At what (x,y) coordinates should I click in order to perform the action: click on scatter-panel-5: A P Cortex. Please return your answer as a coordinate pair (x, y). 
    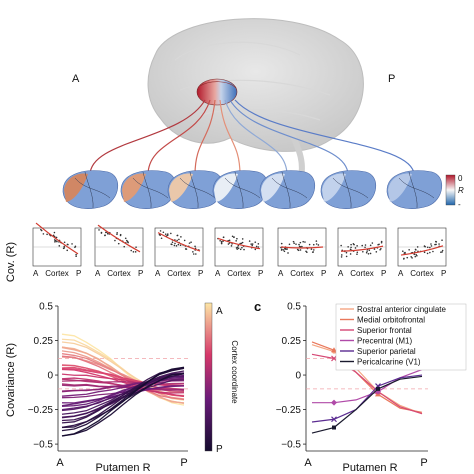
    Looking at the image, I should click on (301, 252).